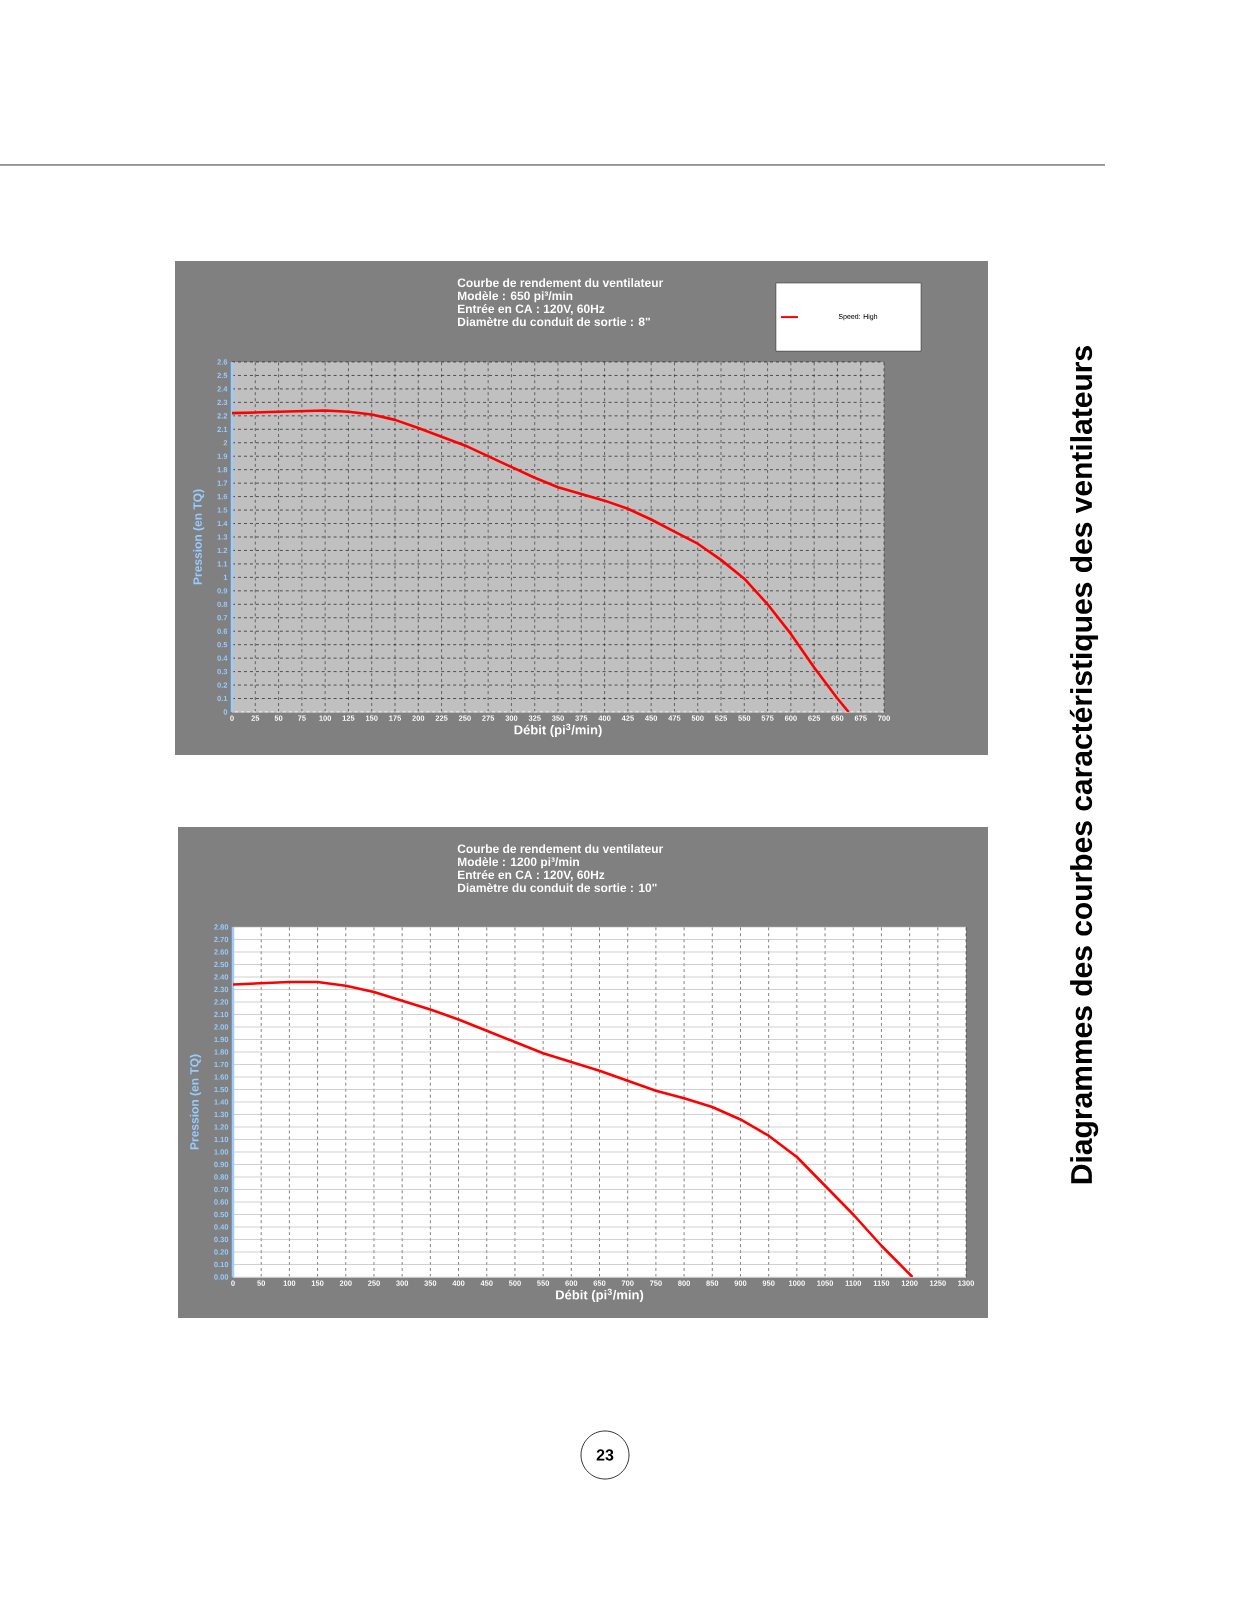  I want to click on text: Diamètre du conduit de sortie : 10", so click(557, 888).